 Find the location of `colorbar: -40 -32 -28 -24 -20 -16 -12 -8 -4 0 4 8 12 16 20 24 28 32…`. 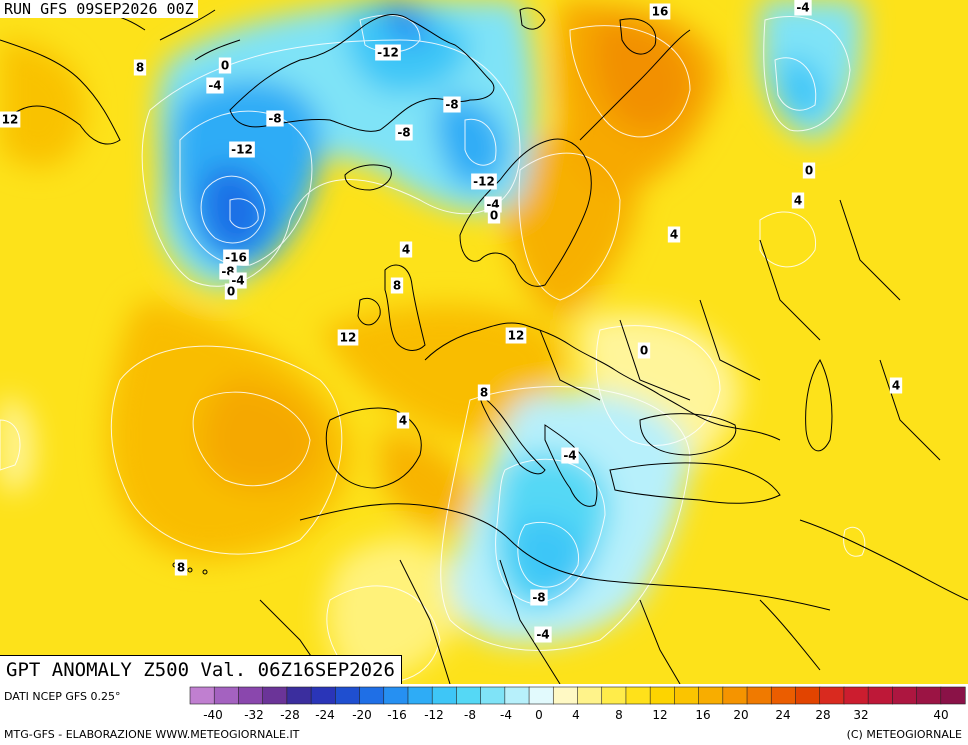

colorbar: -40 -32 -28 -24 -20 -16 -12 -8 -4 0 4 8 12 16 20 24 28 32… is located at coordinates (577, 704).